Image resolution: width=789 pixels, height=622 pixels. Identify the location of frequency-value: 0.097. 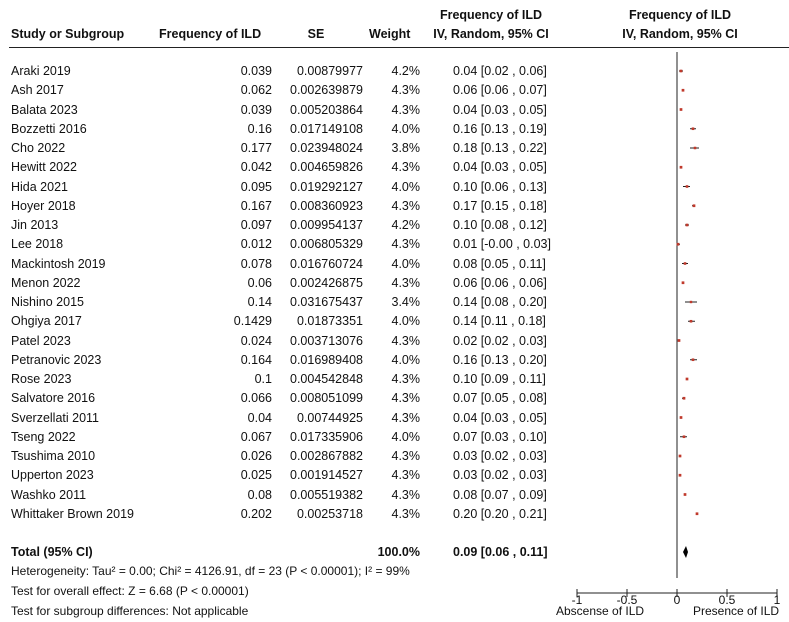
(256, 225).